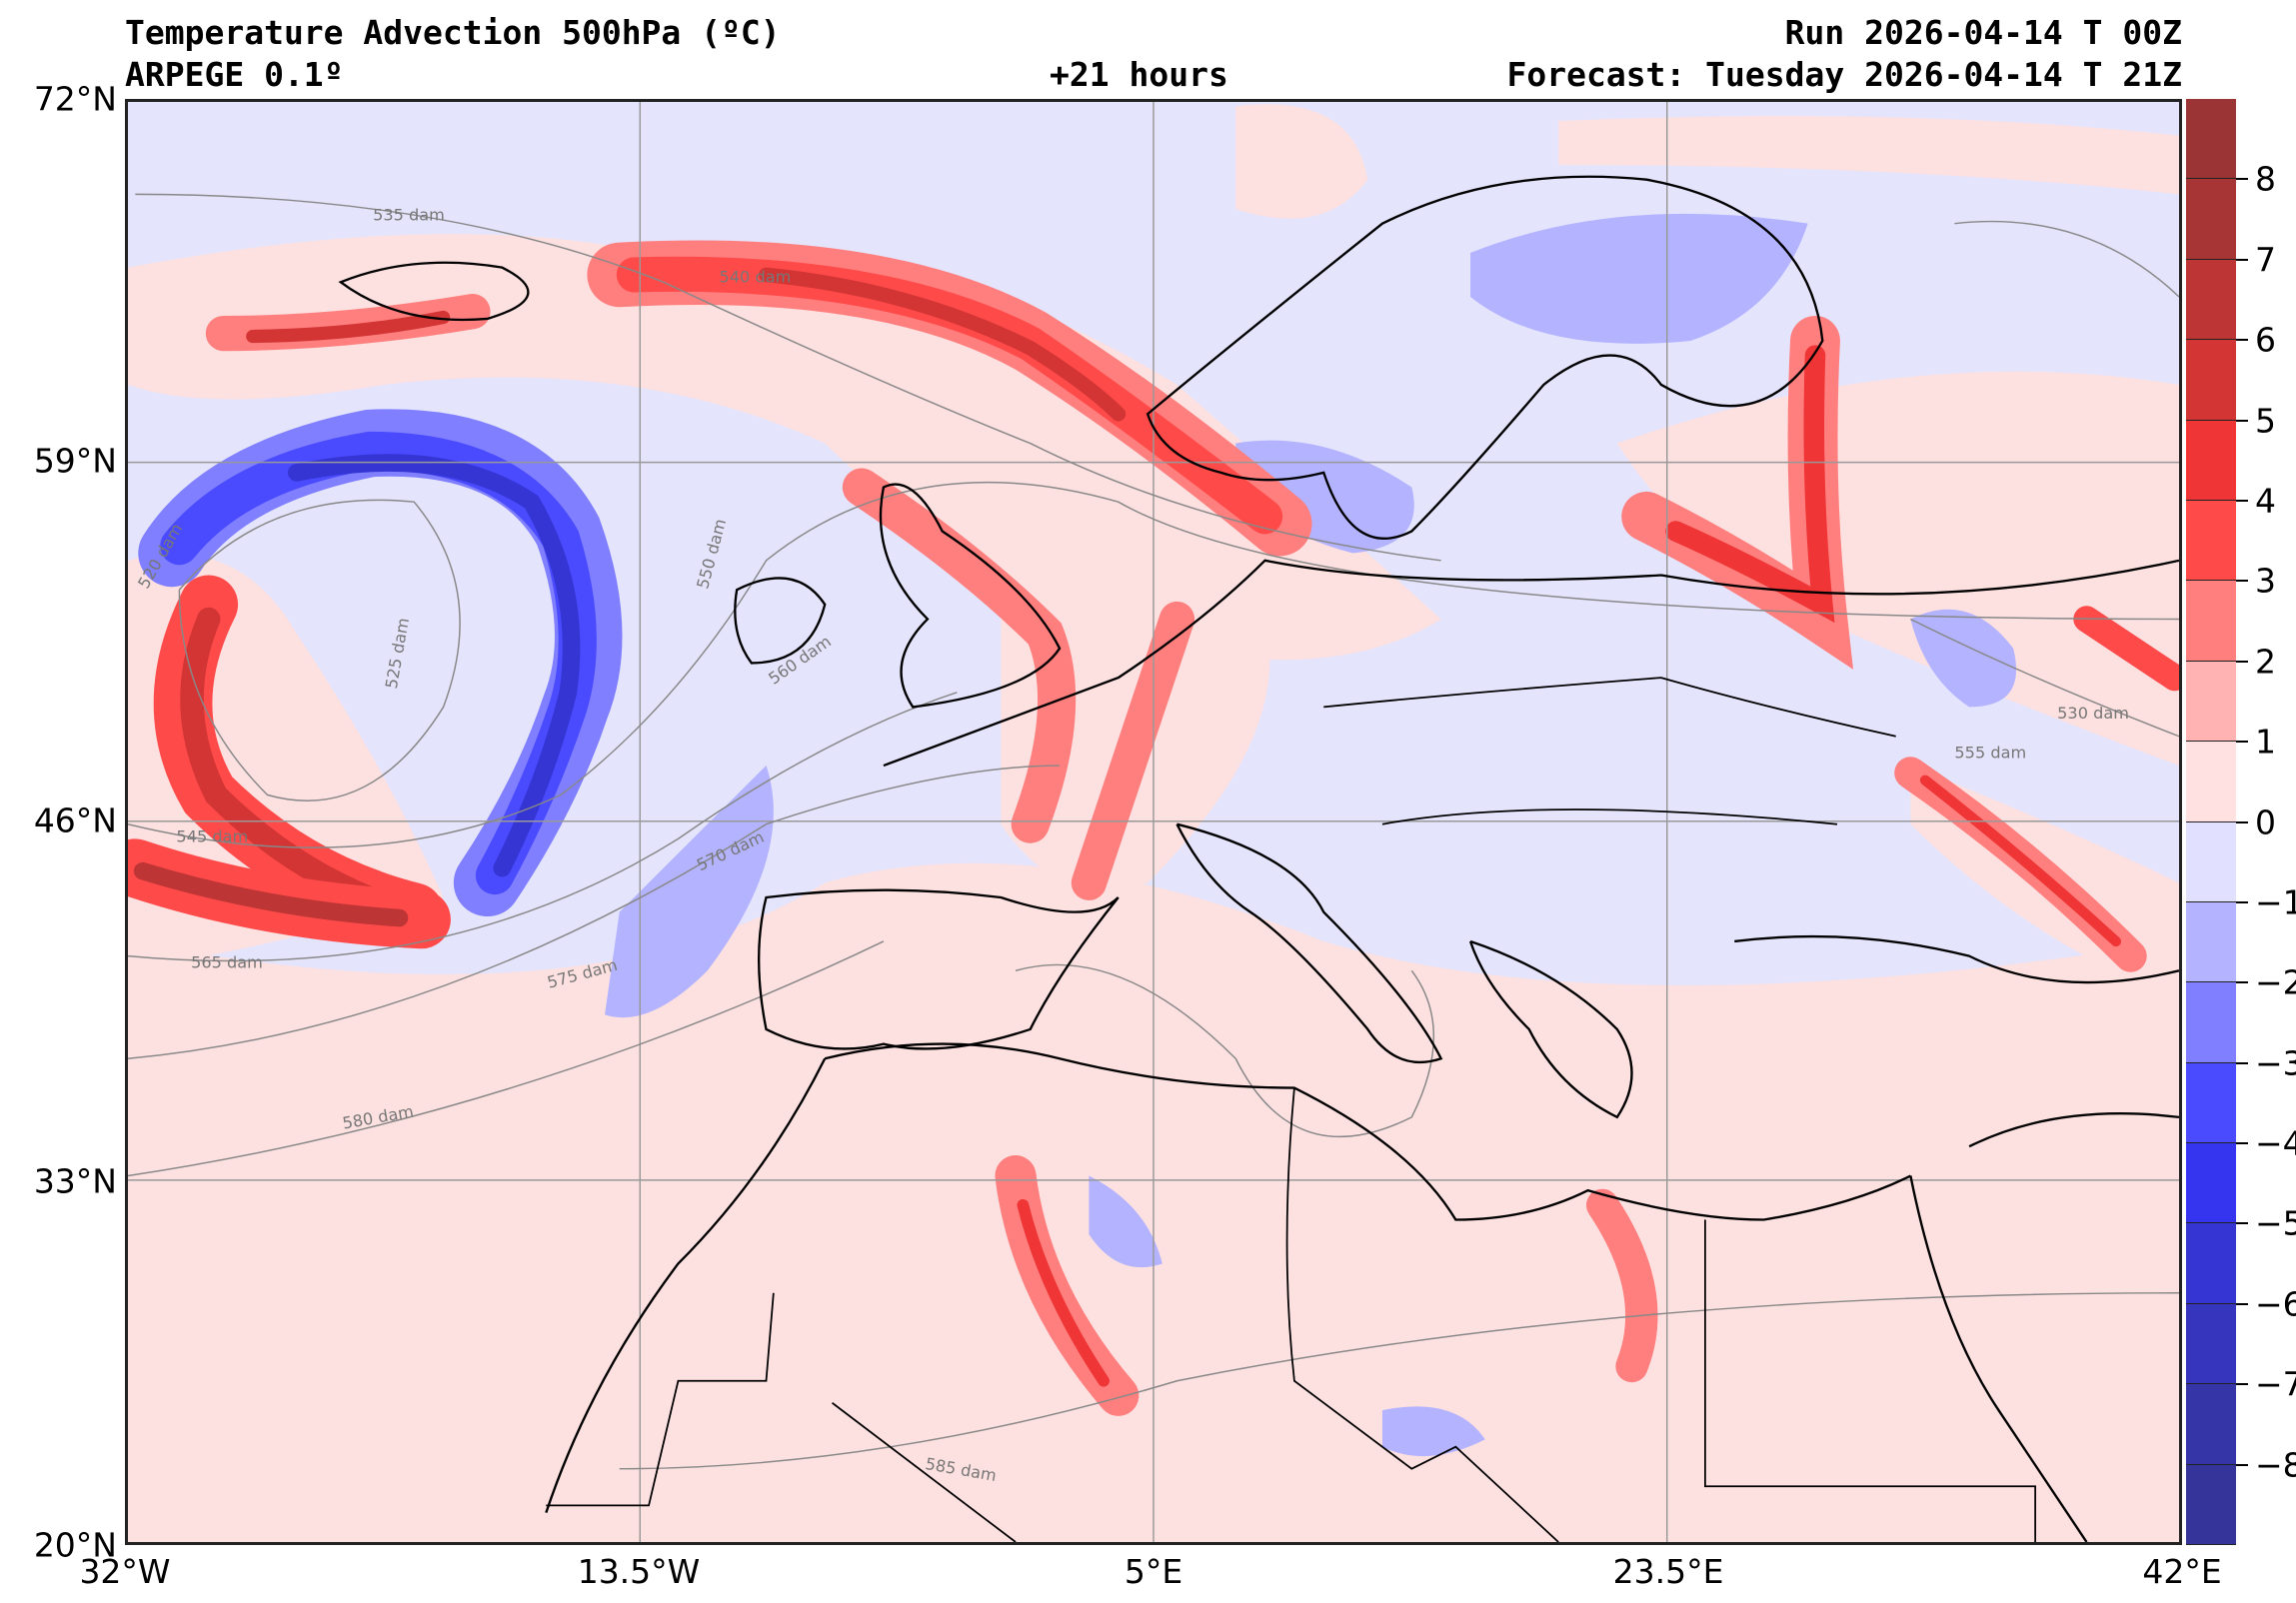  Describe the element at coordinates (2265, 260) in the screenshot. I see `colorbar-tick-label: 7` at that location.